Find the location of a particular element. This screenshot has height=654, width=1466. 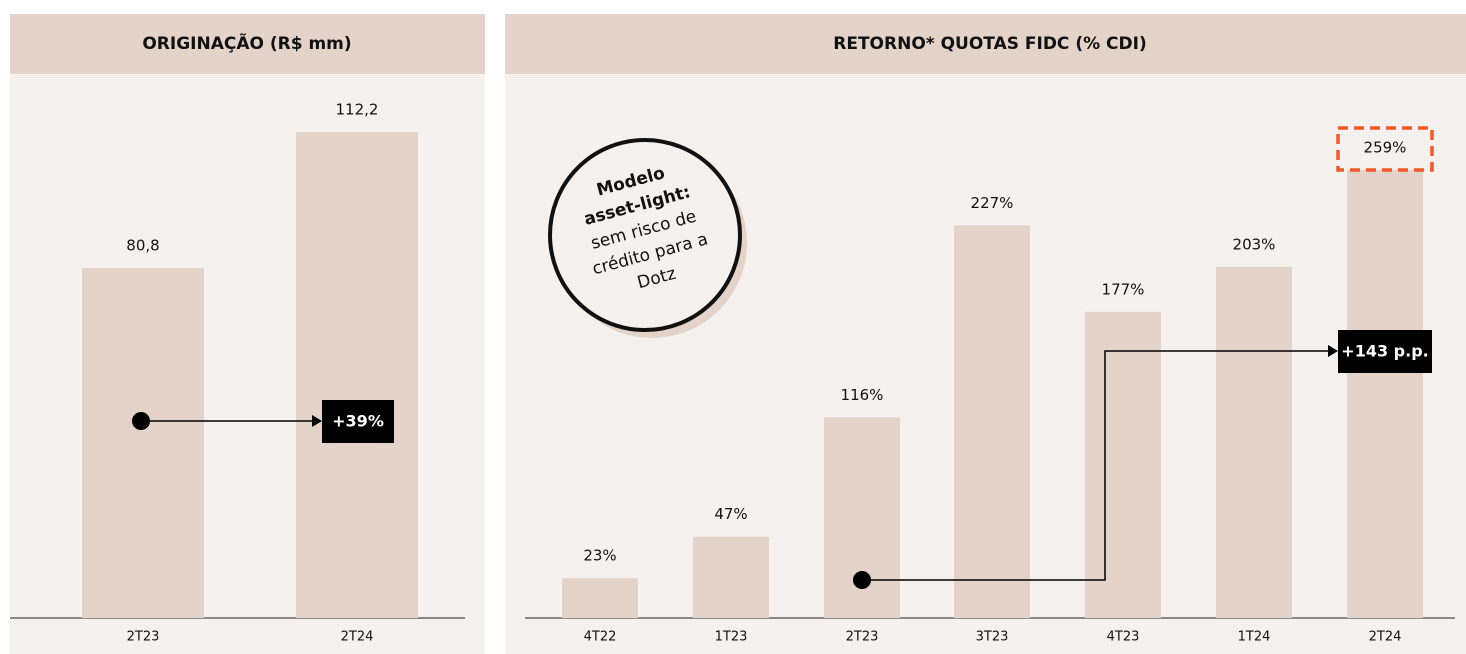

x-tick-label: 1T24 is located at coordinates (1254, 637).